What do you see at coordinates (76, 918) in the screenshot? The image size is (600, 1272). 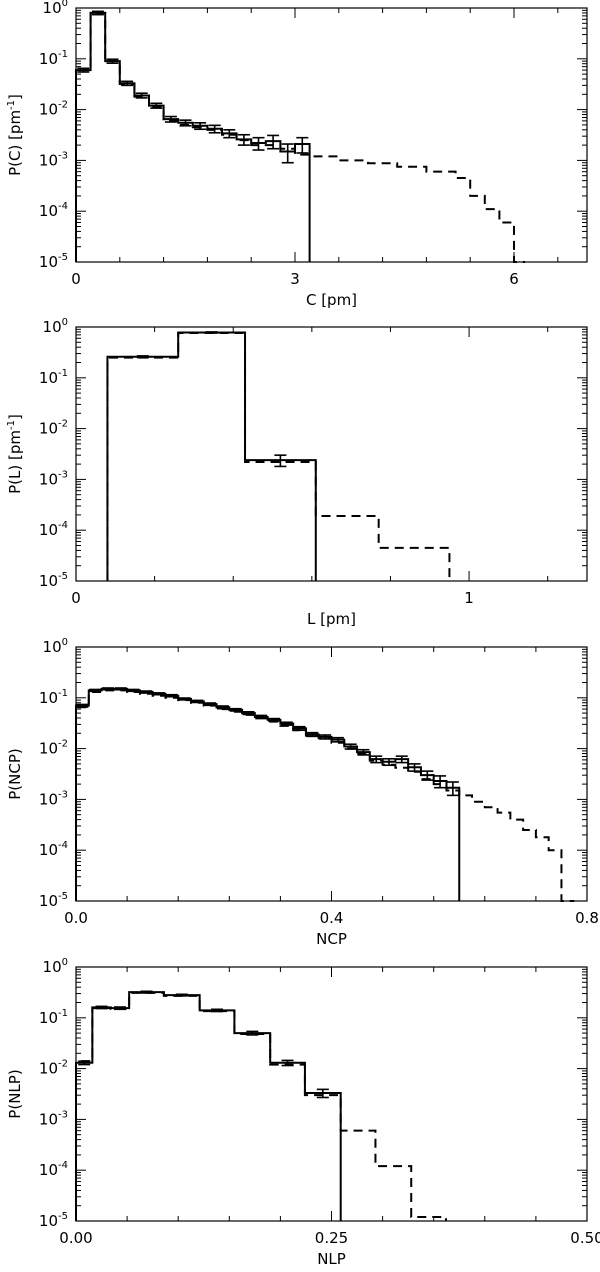 I see `x-tick-label: 0.0` at bounding box center [76, 918].